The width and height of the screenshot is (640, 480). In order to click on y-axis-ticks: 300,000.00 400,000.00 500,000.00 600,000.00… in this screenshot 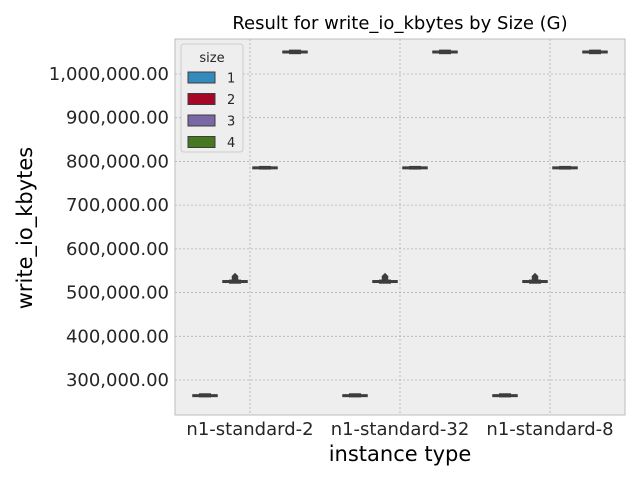, I will do `click(109, 227)`.